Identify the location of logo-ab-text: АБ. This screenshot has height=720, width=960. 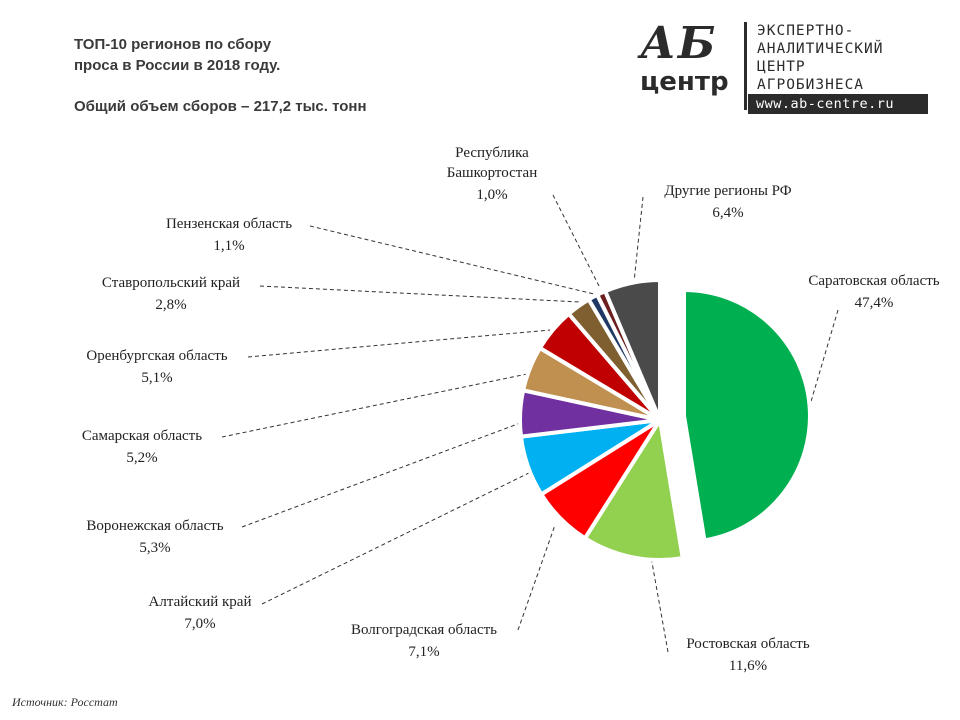
(679, 43).